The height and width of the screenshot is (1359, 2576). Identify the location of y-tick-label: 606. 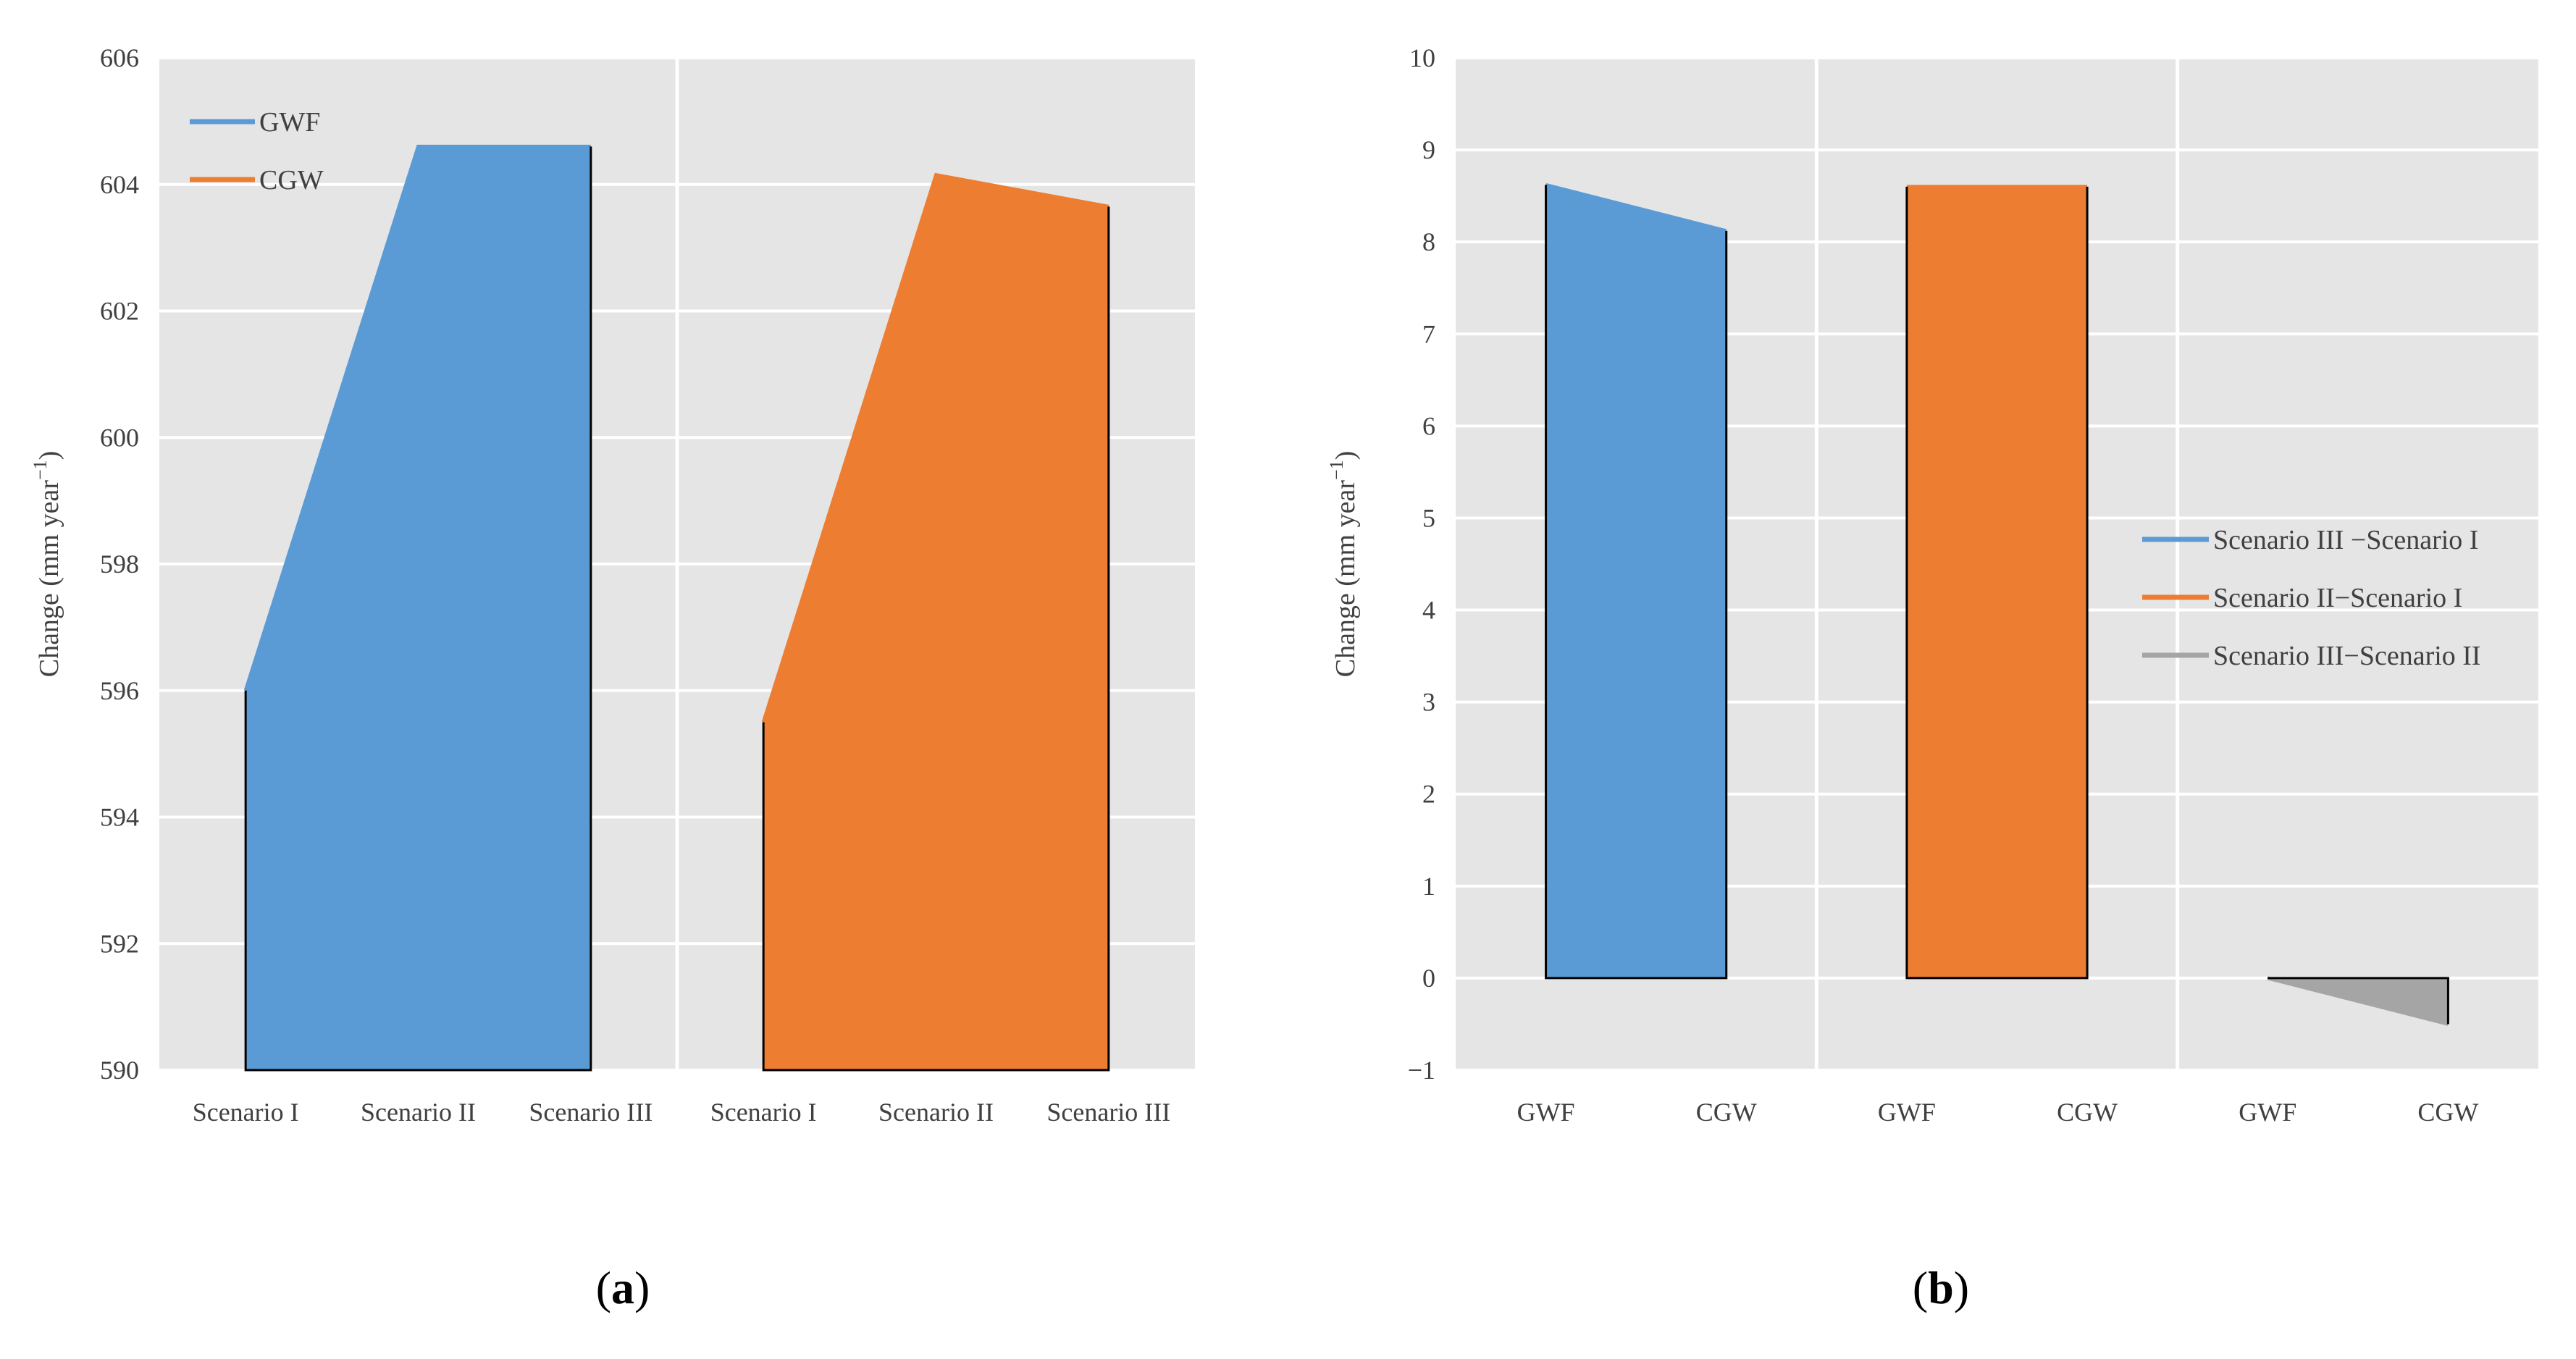
(119, 57).